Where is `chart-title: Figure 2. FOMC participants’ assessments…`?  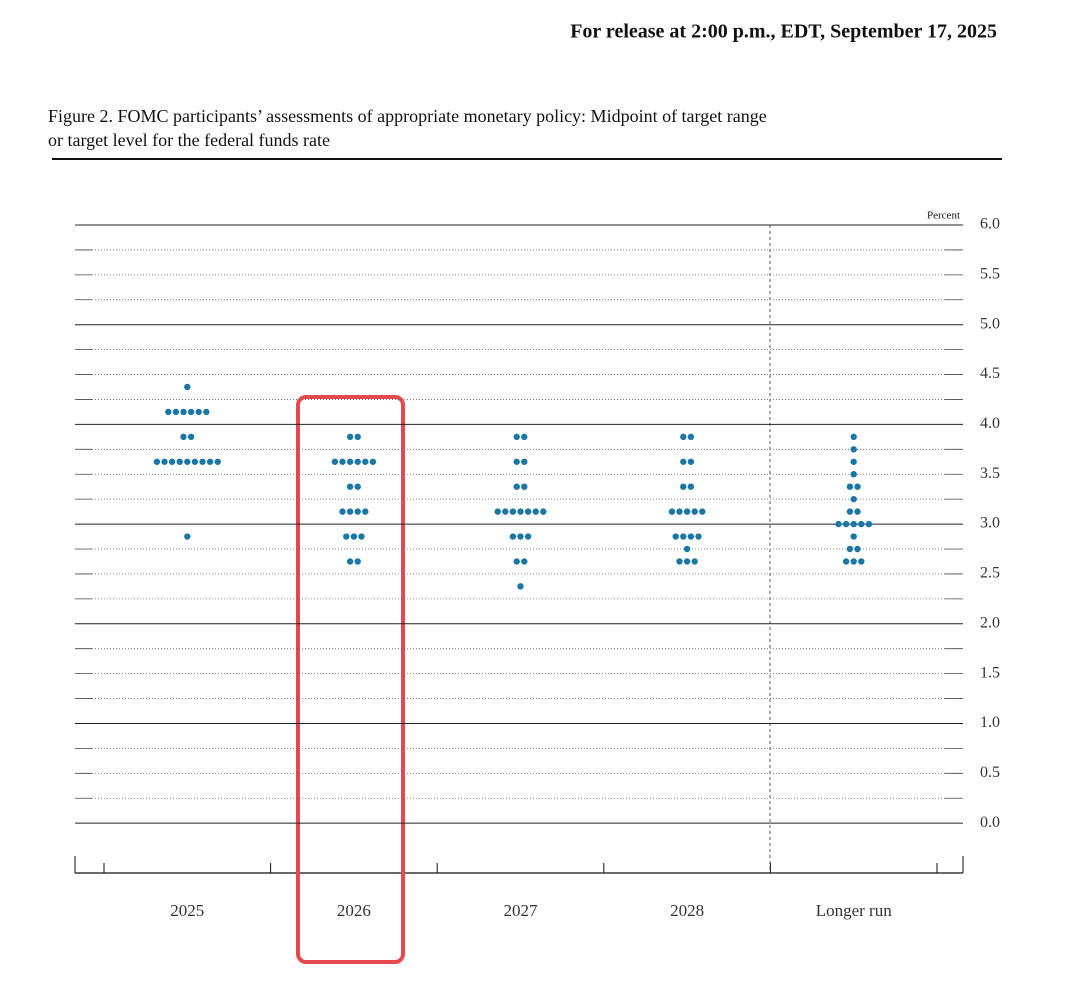 chart-title: Figure 2. FOMC participants’ assessments… is located at coordinates (407, 116).